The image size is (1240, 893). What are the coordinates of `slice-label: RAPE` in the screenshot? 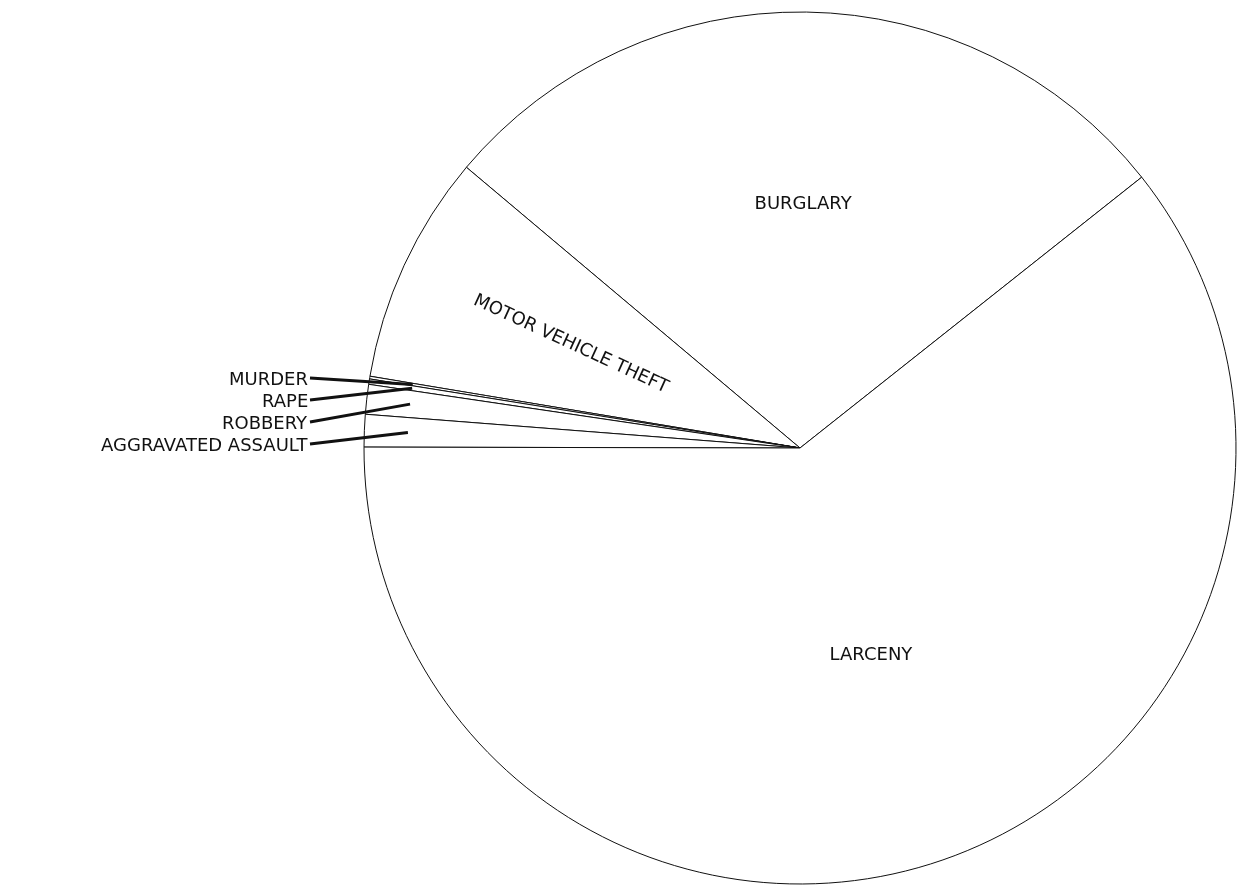 It's located at (285, 400).